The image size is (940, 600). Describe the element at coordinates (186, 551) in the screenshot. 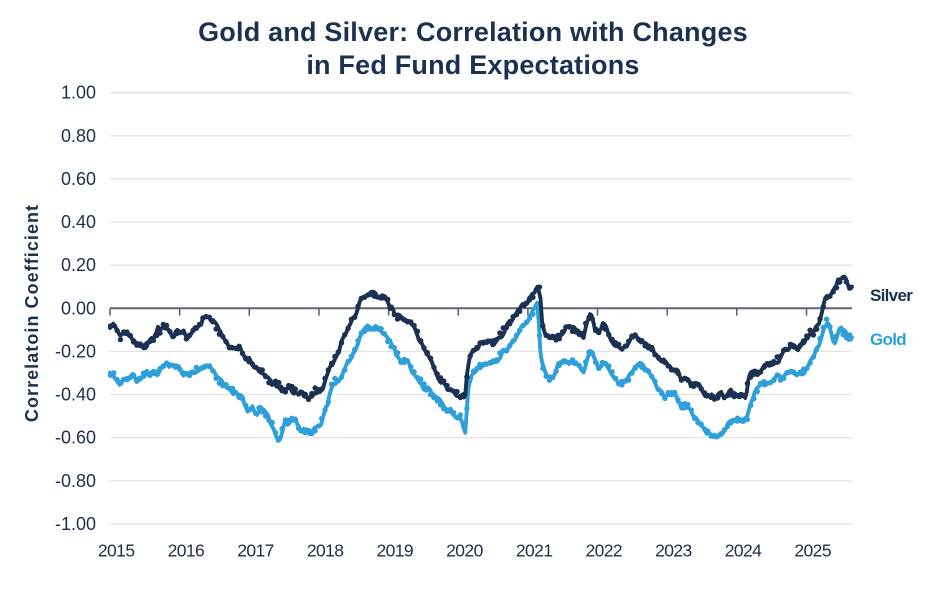

I see `svg-text: 2016` at that location.